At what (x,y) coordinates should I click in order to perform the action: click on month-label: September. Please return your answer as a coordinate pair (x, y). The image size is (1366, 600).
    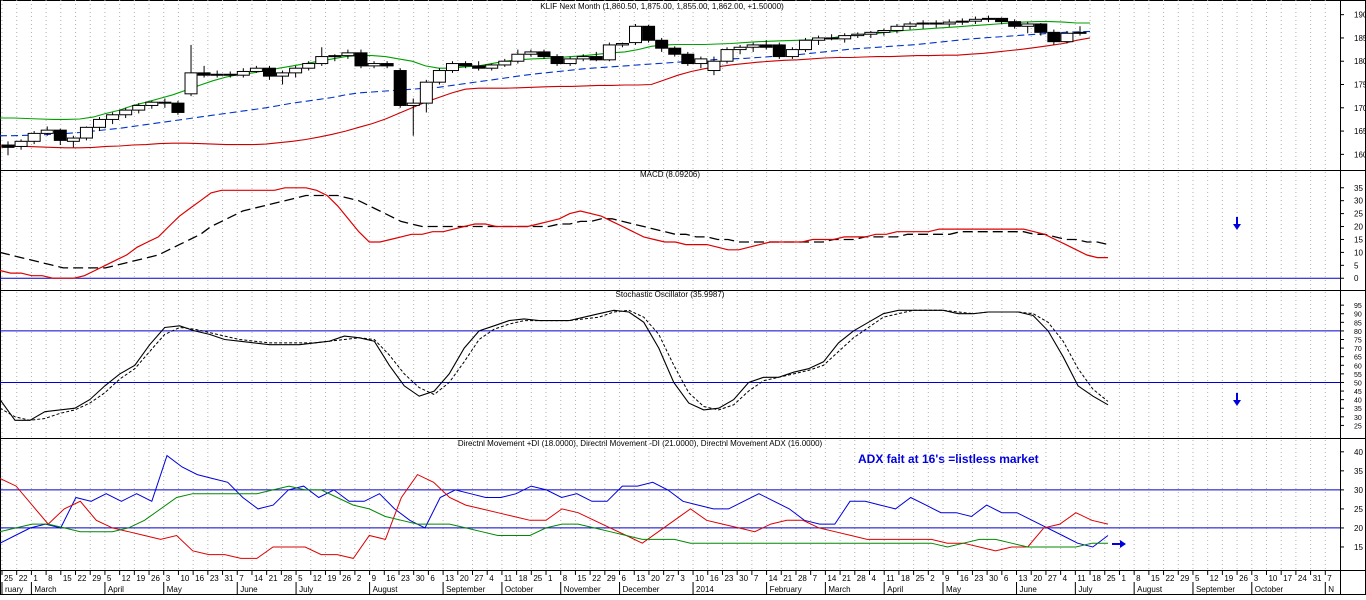
    Looking at the image, I should click on (465, 589).